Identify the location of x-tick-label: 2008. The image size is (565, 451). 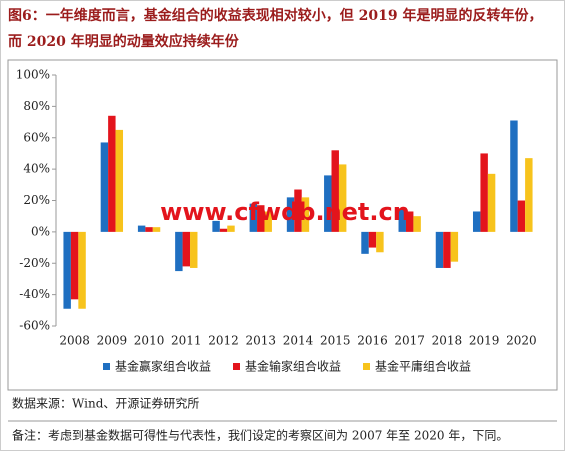
(74, 341).